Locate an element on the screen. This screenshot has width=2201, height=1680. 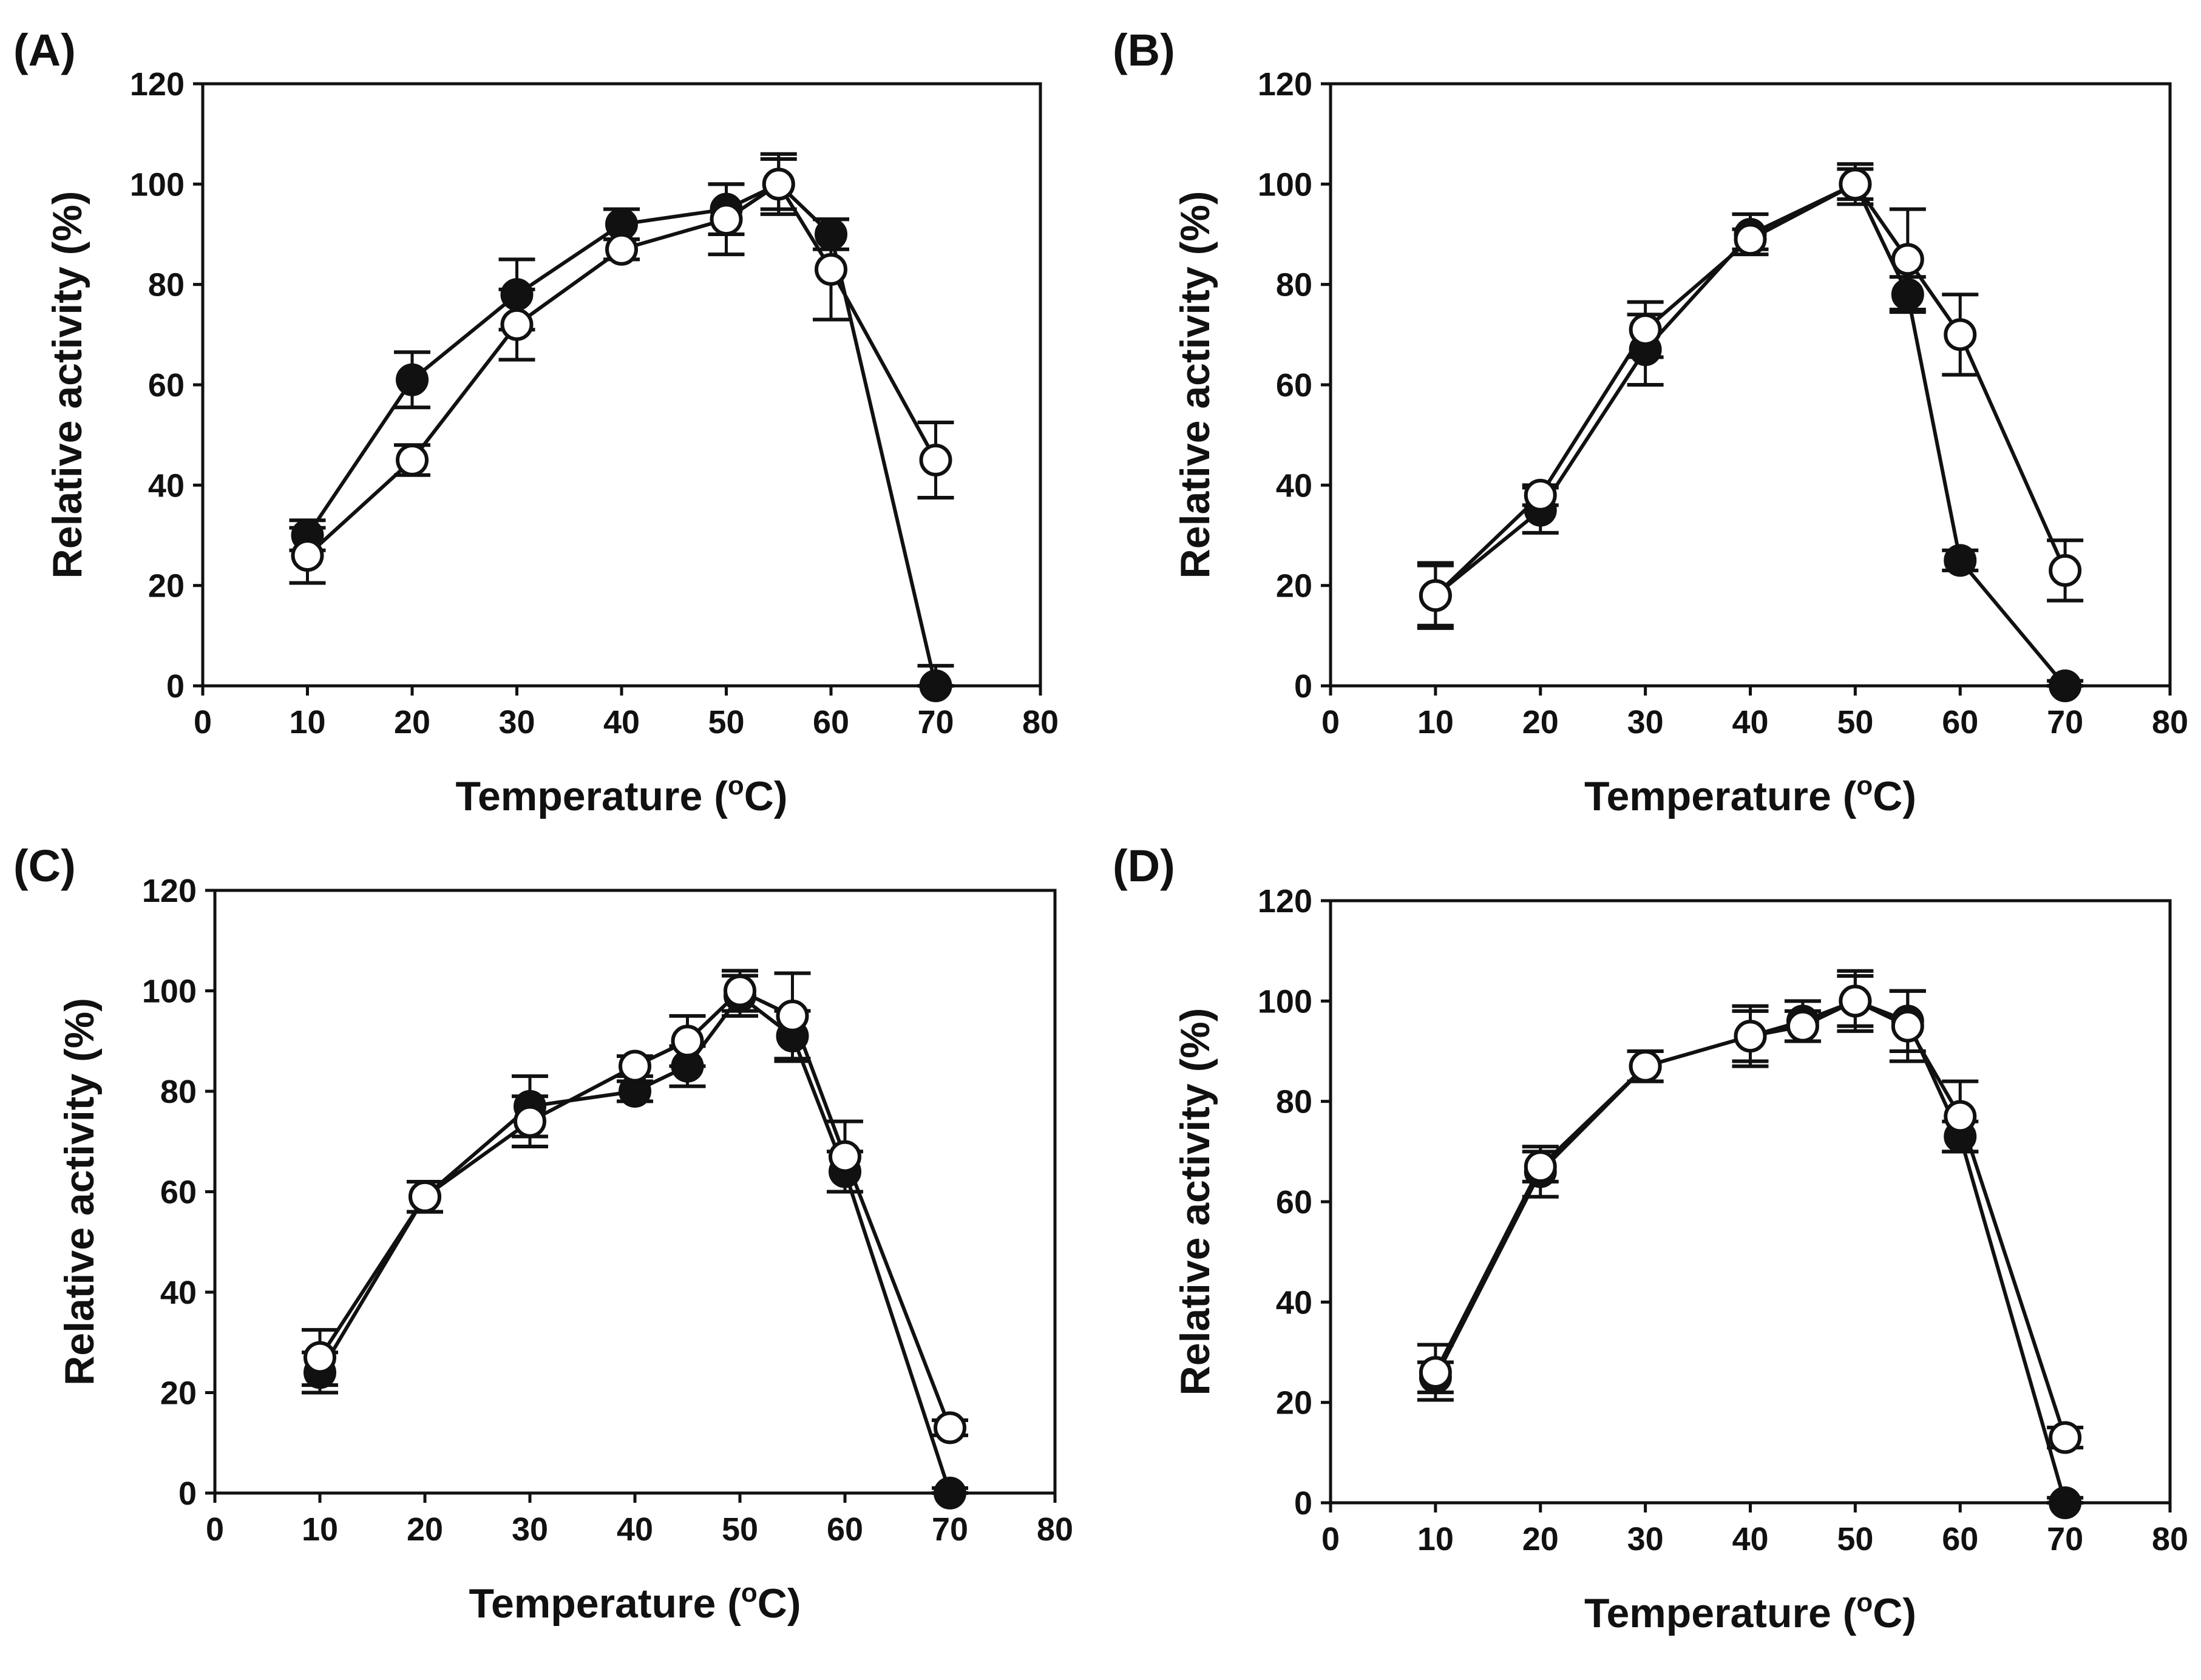
plot-frame-c is located at coordinates (635, 1192).